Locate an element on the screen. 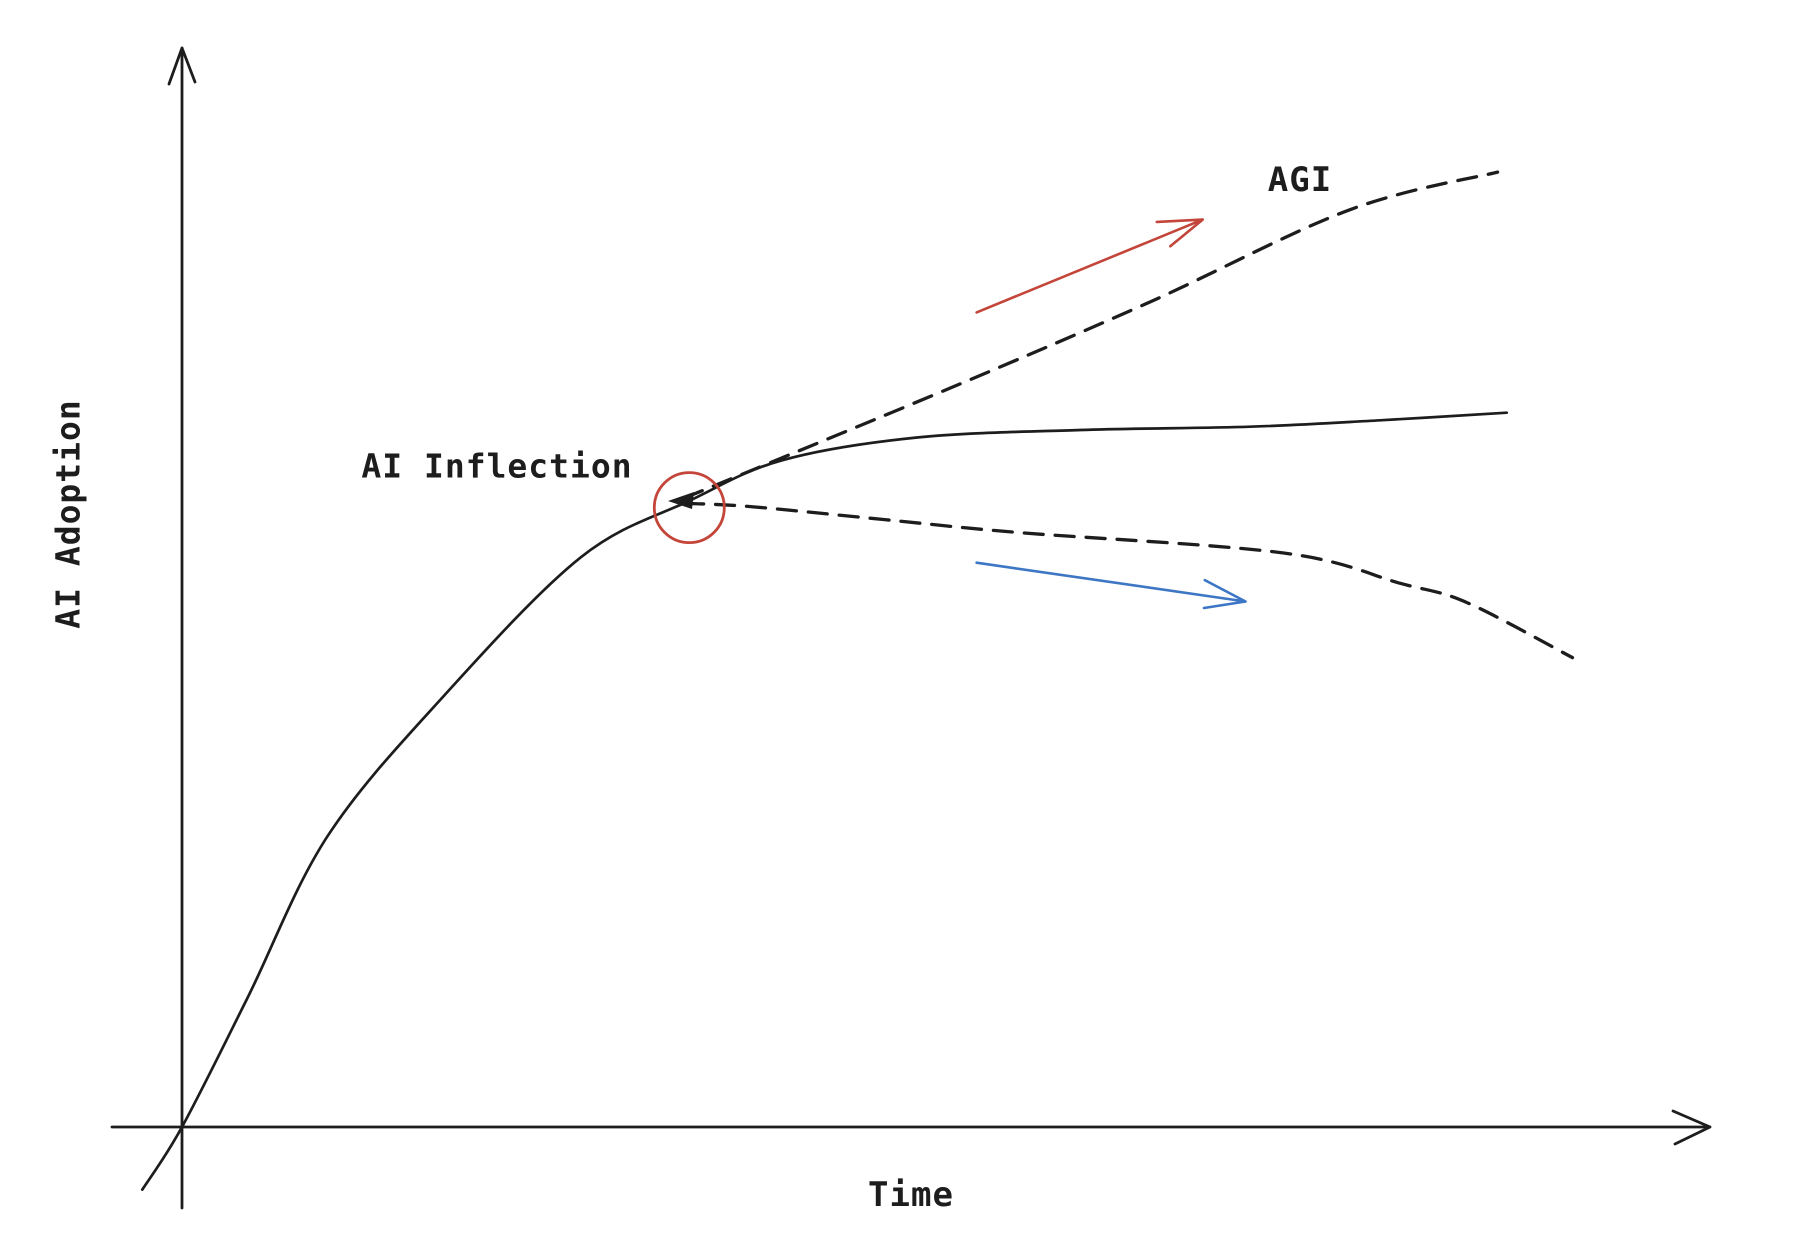  agi-curve is located at coordinates (1091, 335).